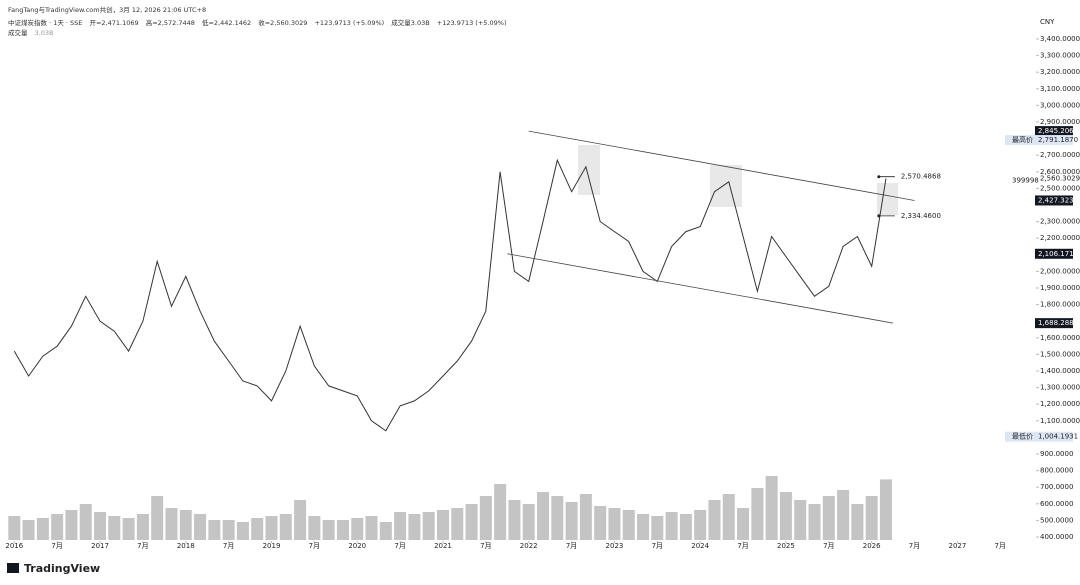 The height and width of the screenshot is (585, 1080). I want to click on x-tick-label: 2024, so click(700, 546).